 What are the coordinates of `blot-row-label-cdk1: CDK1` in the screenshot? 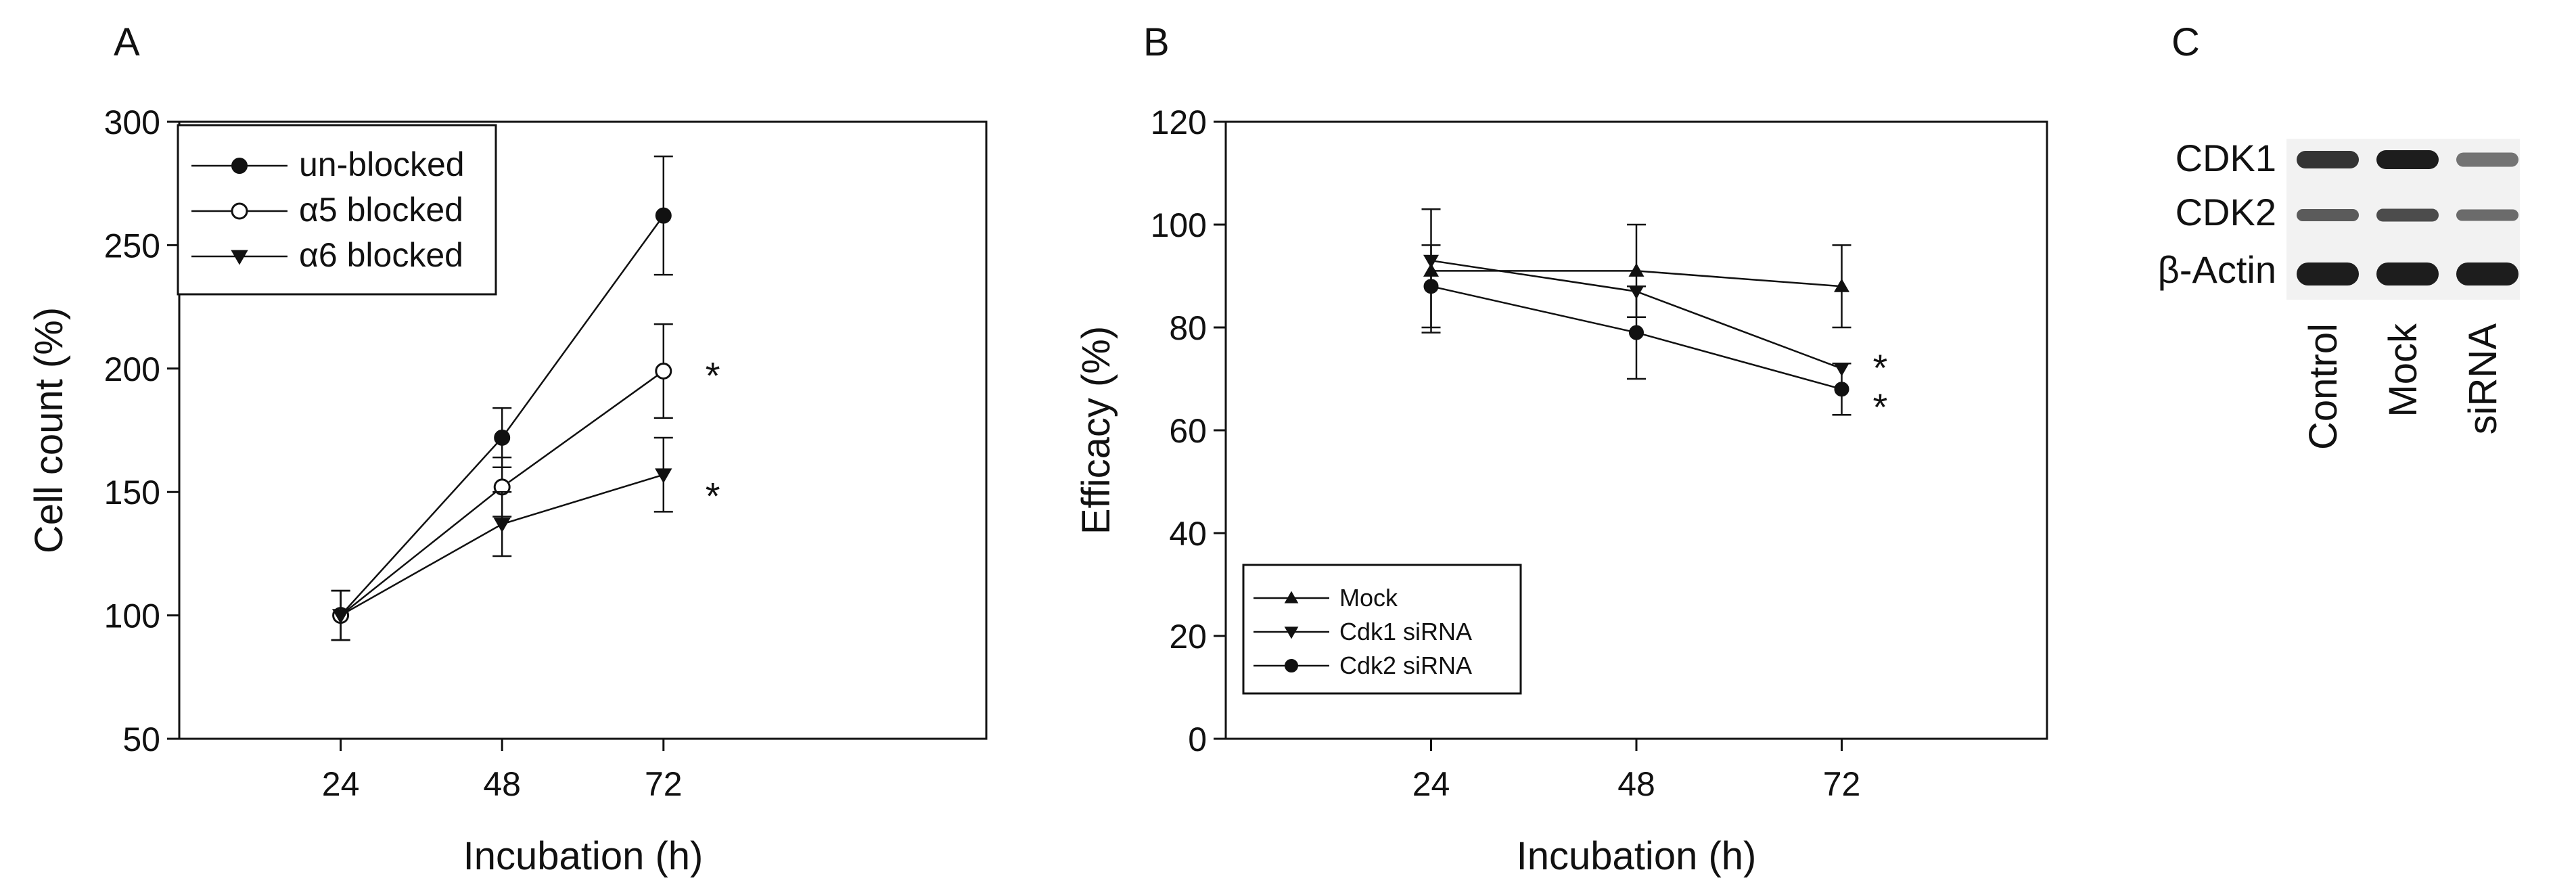 It's located at (2226, 158).